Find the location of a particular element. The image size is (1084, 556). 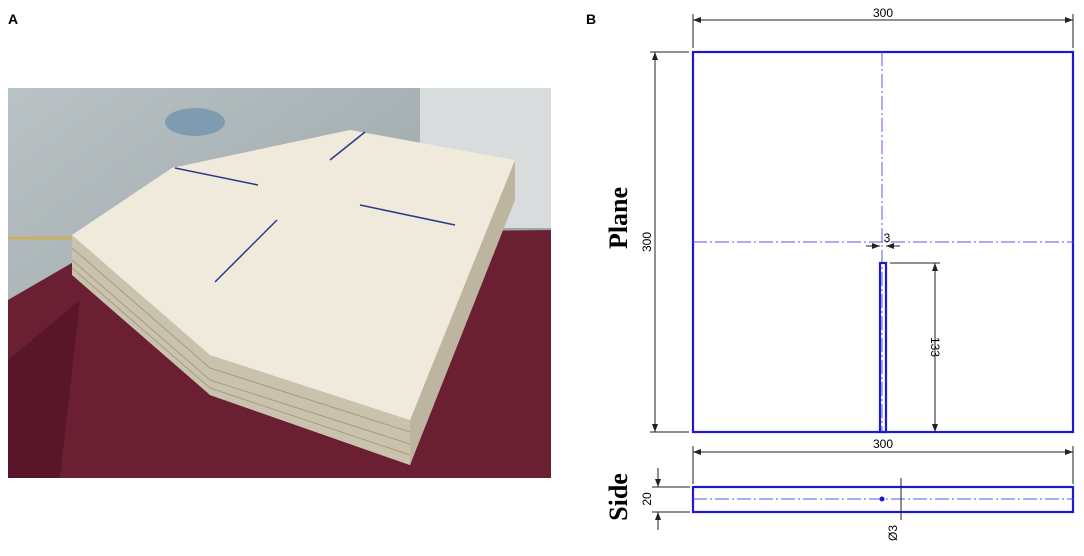

side-view is located at coordinates (863, 488).